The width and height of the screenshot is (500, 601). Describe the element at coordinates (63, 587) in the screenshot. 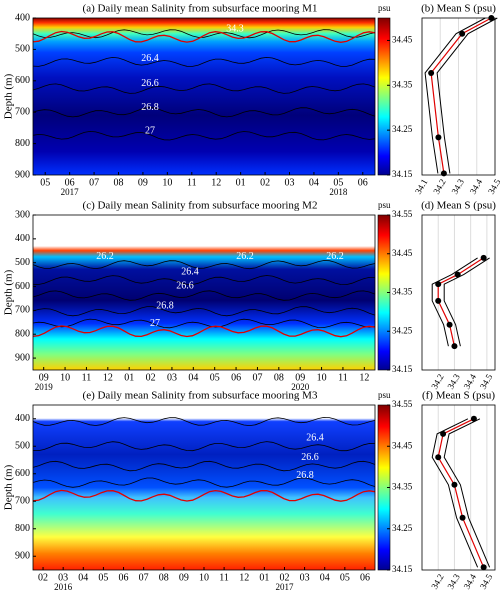

I see `year-label: 2016` at that location.